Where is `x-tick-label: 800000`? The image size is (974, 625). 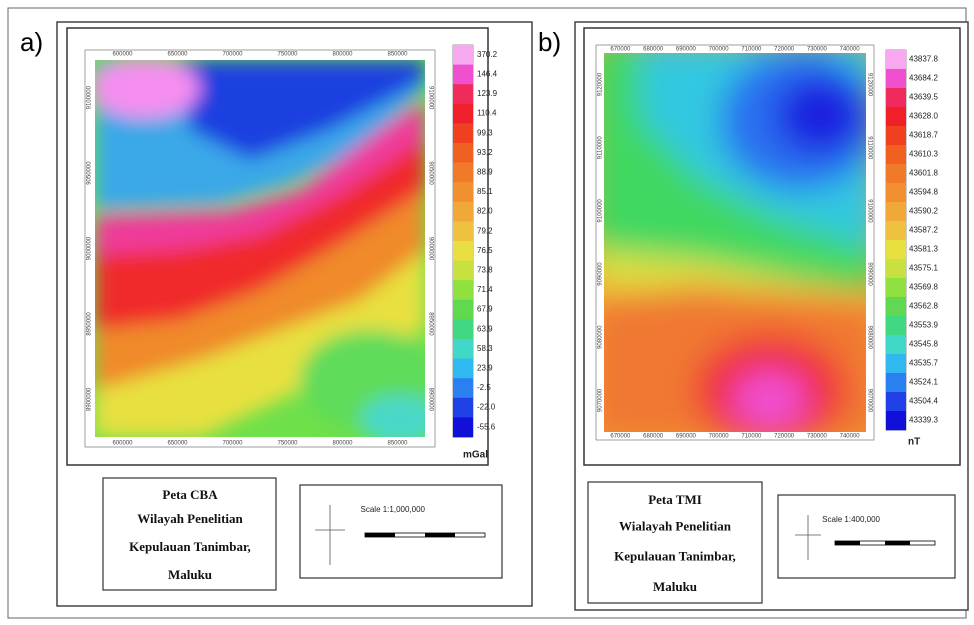 x-tick-label: 800000 is located at coordinates (342, 55).